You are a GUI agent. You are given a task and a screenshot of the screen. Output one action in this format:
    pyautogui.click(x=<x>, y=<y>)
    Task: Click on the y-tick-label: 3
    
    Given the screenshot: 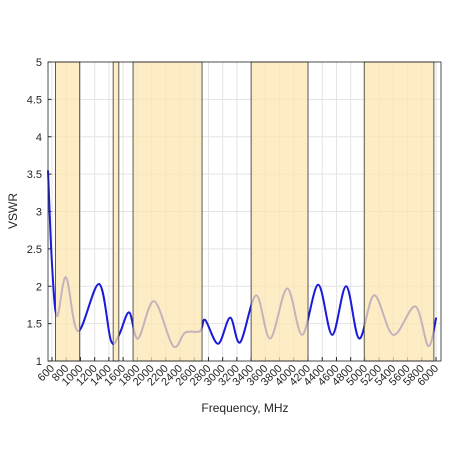 What is the action you would take?
    pyautogui.click(x=39, y=213)
    